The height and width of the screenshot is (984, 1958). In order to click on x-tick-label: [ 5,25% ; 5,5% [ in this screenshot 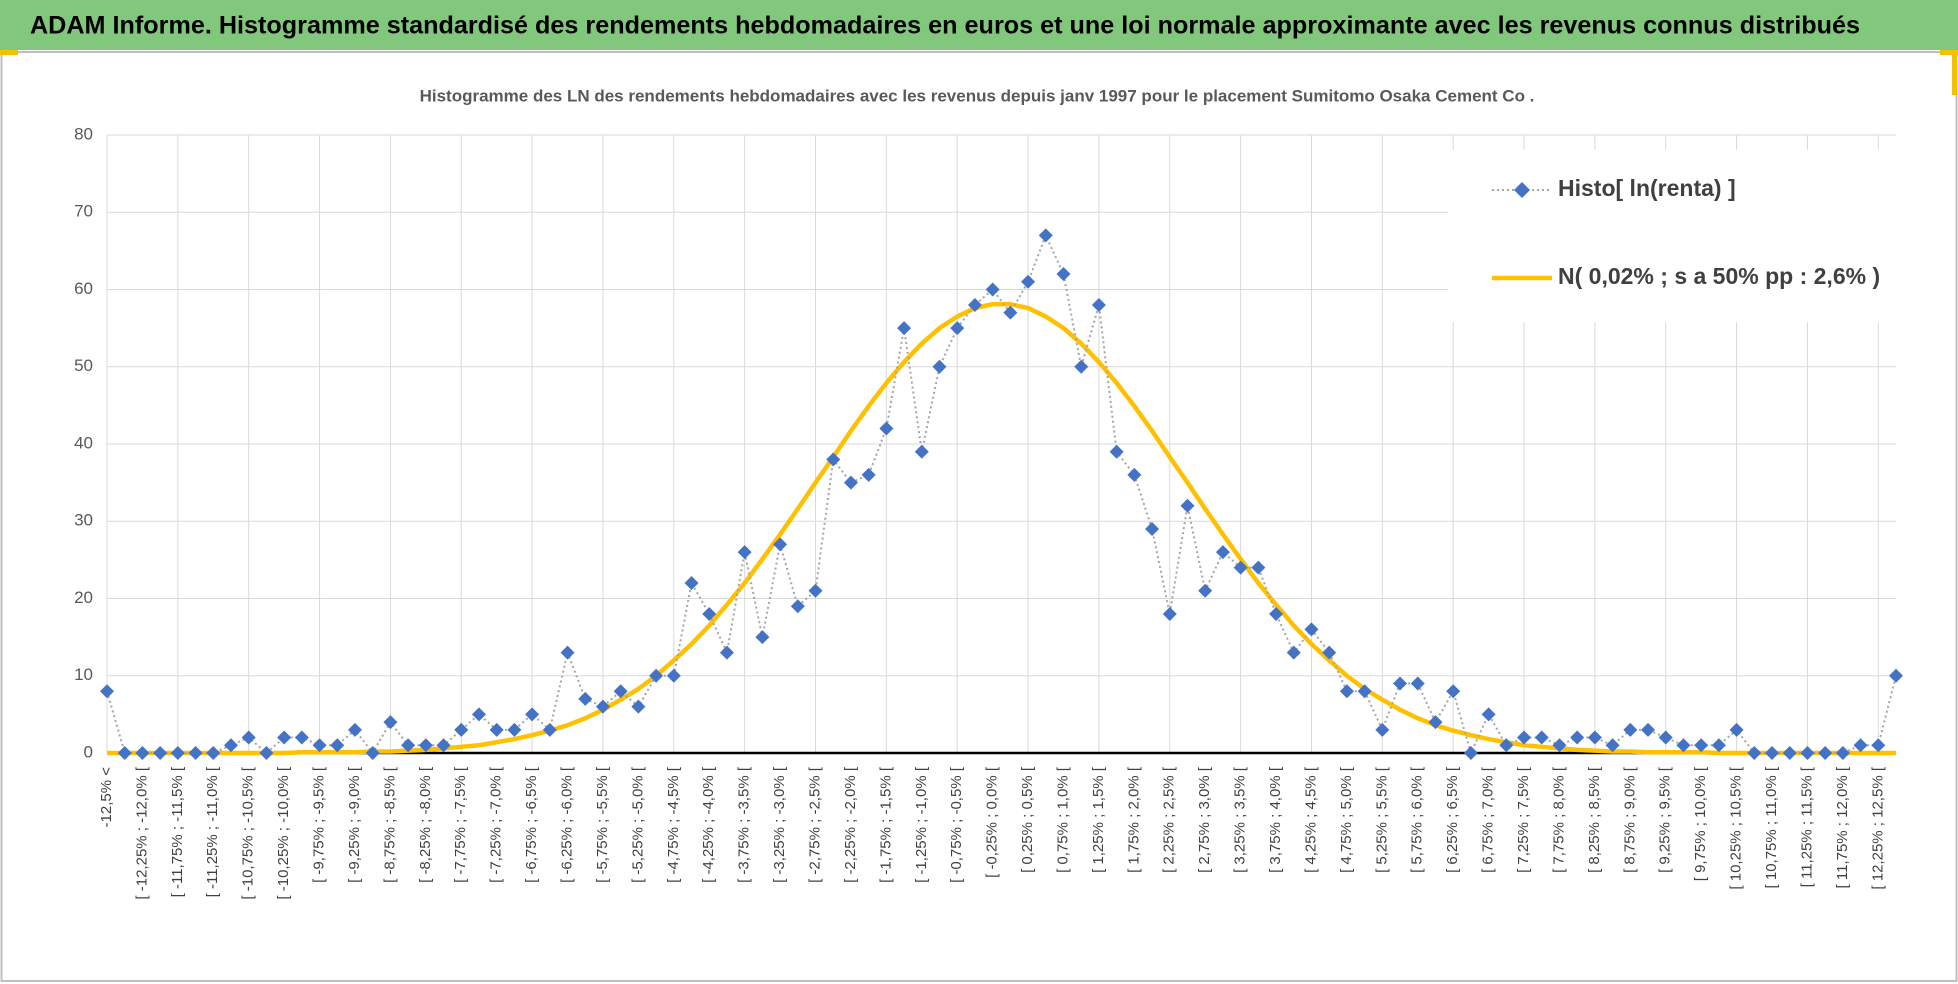, I will do `click(1381, 819)`.